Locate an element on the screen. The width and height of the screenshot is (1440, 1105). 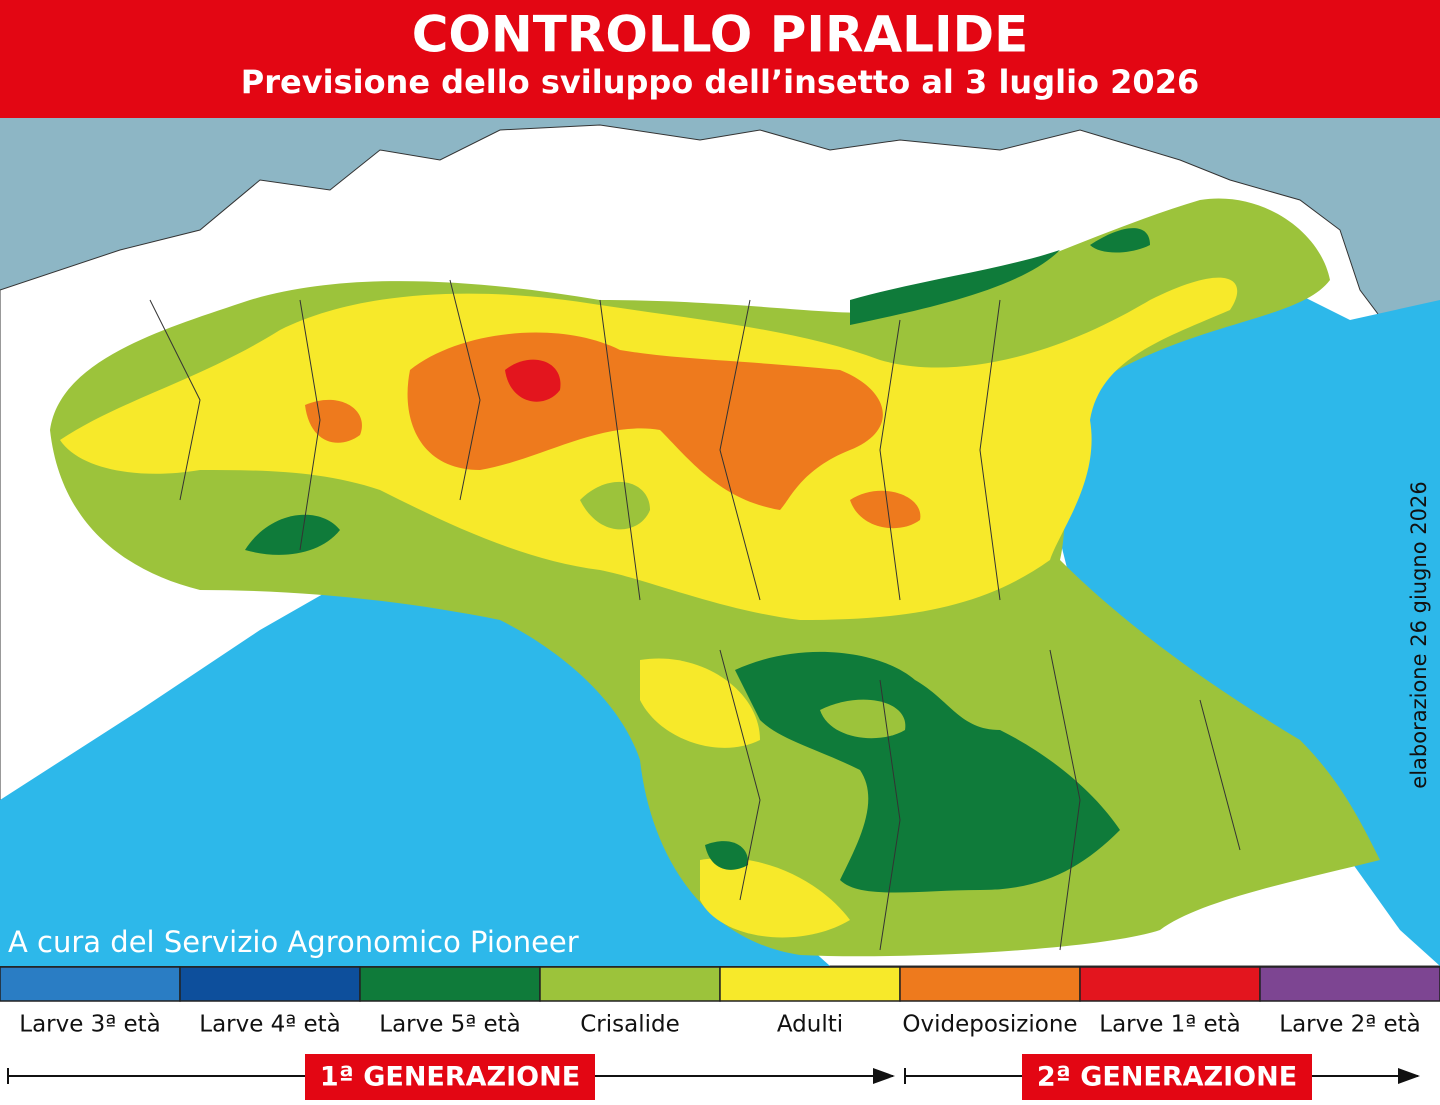
legend-label: Crisalide is located at coordinates (630, 1025).